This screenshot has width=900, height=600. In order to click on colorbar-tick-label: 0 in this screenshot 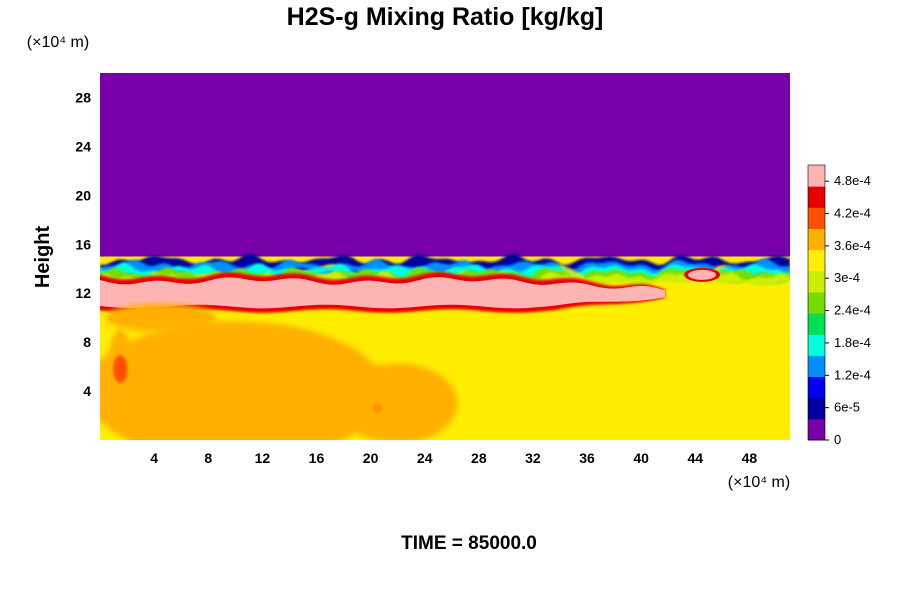, I will do `click(837, 439)`.